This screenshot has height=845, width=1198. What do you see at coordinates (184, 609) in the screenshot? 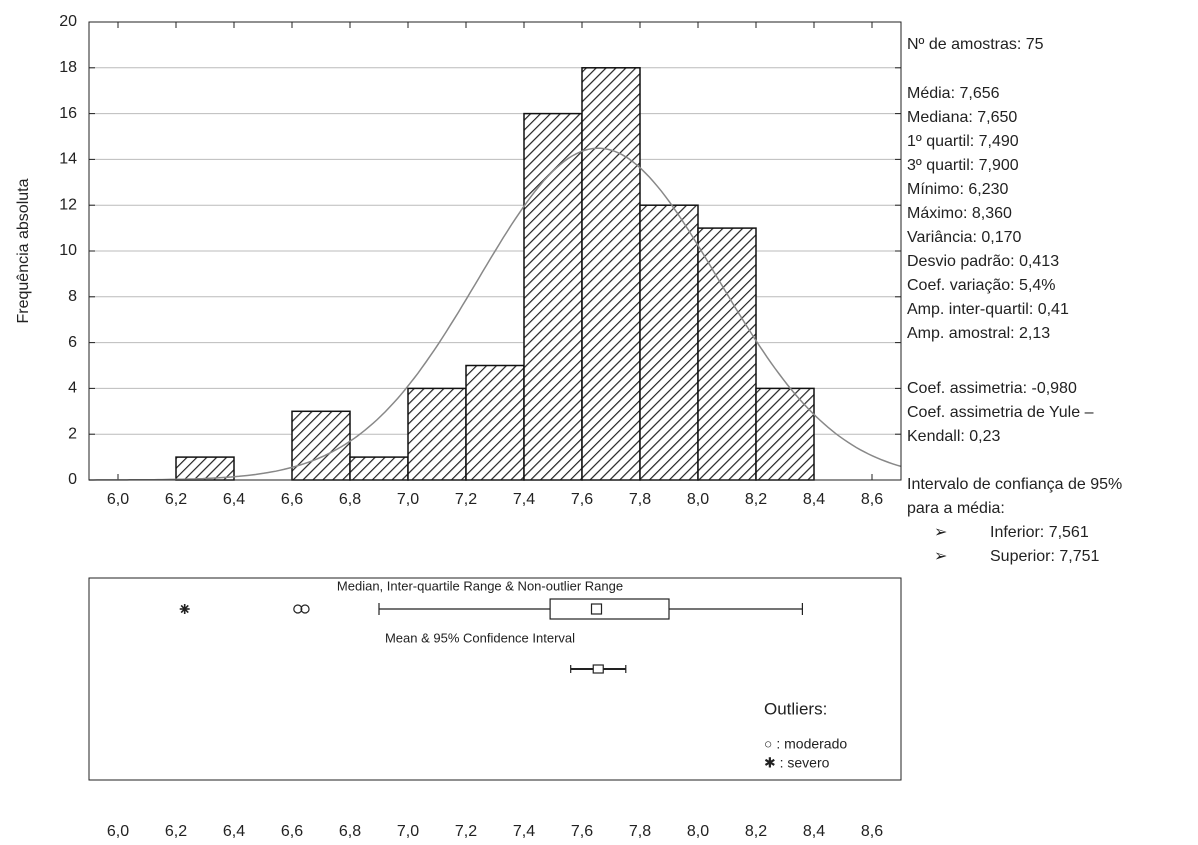
I see `outlier-severe` at bounding box center [184, 609].